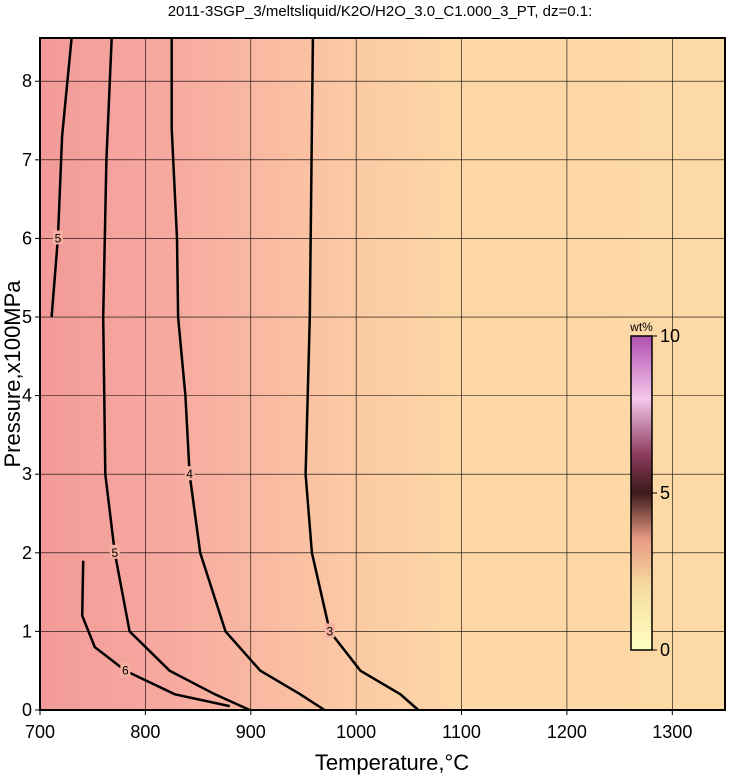 Image resolution: width=734 pixels, height=781 pixels. I want to click on y-tick-label: 3, so click(27, 474).